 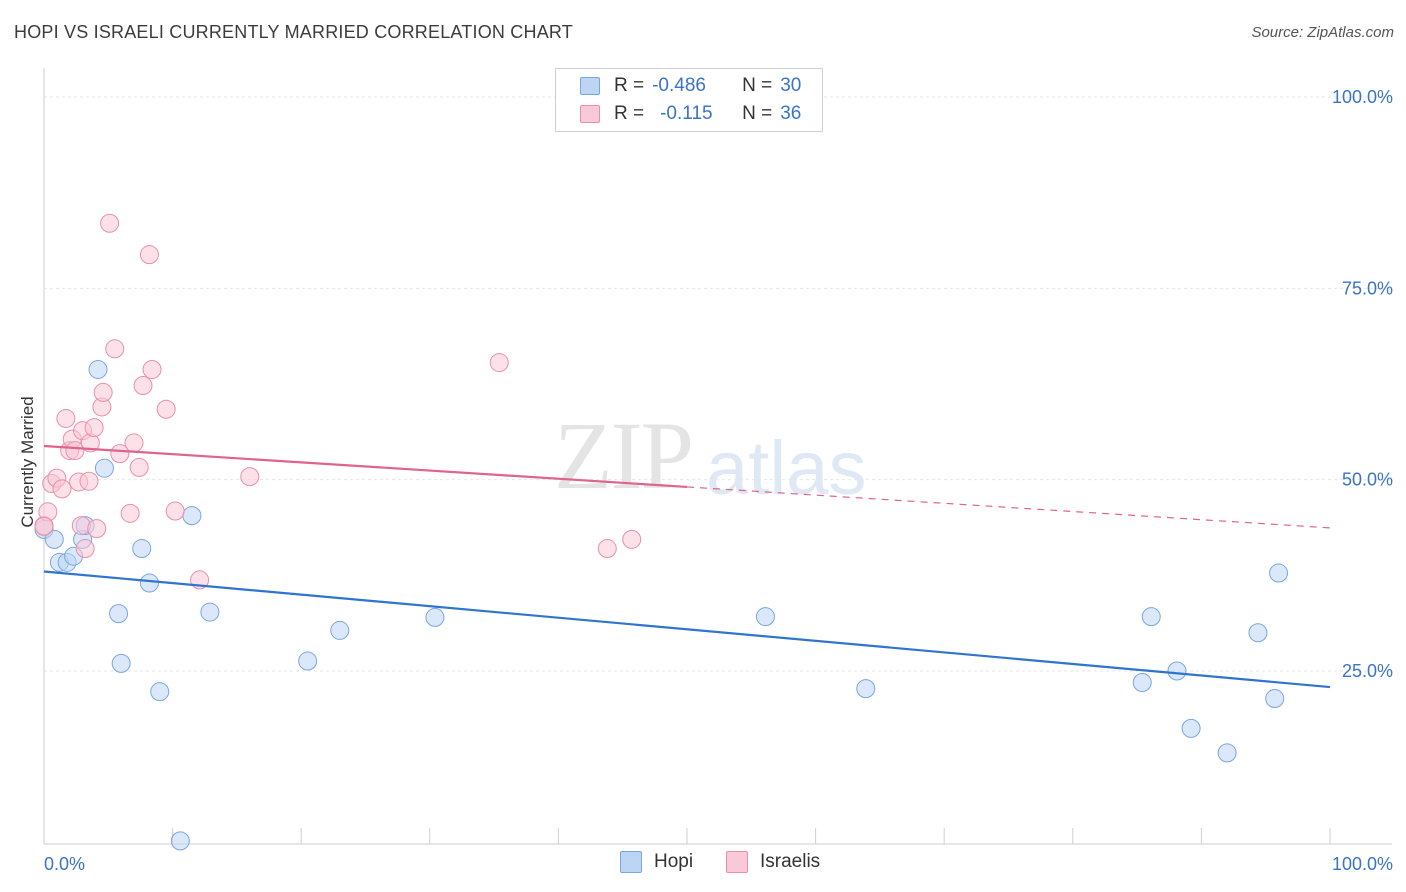 I want to click on y-tick-label: 25.0%, so click(x=1367, y=671).